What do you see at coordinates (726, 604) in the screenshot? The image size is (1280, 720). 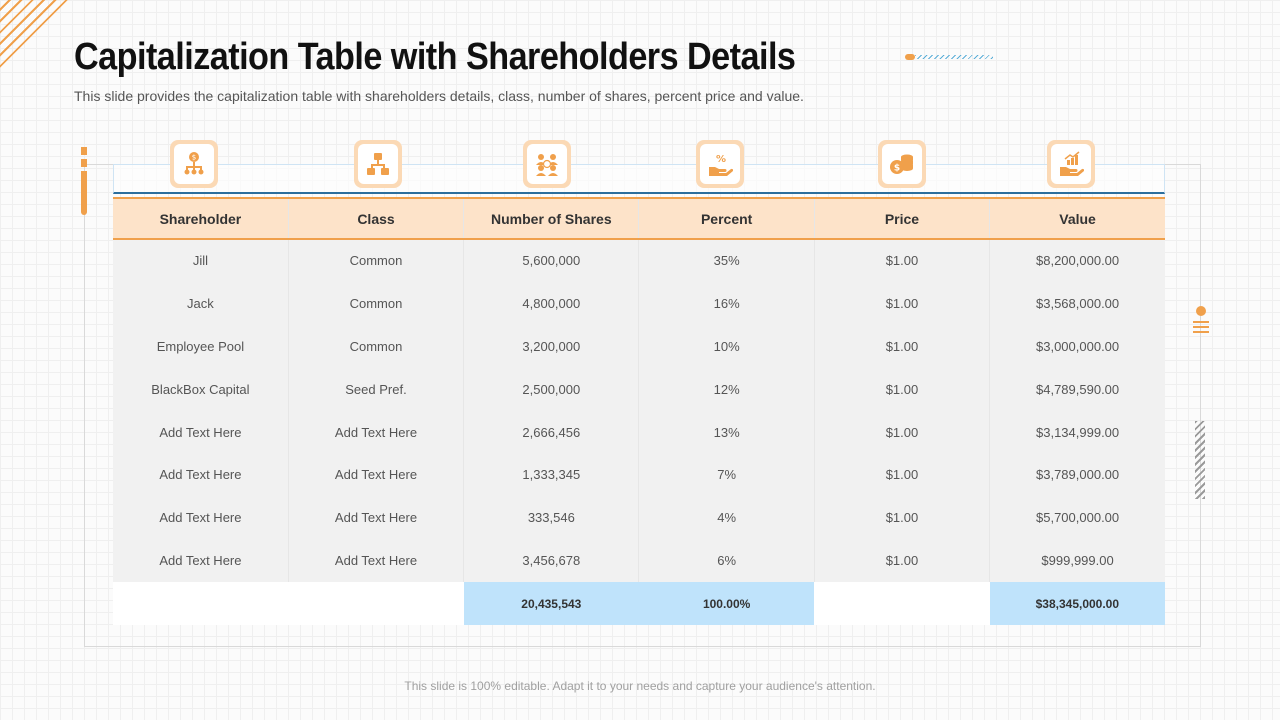 I see `total-percent: 100.00%` at bounding box center [726, 604].